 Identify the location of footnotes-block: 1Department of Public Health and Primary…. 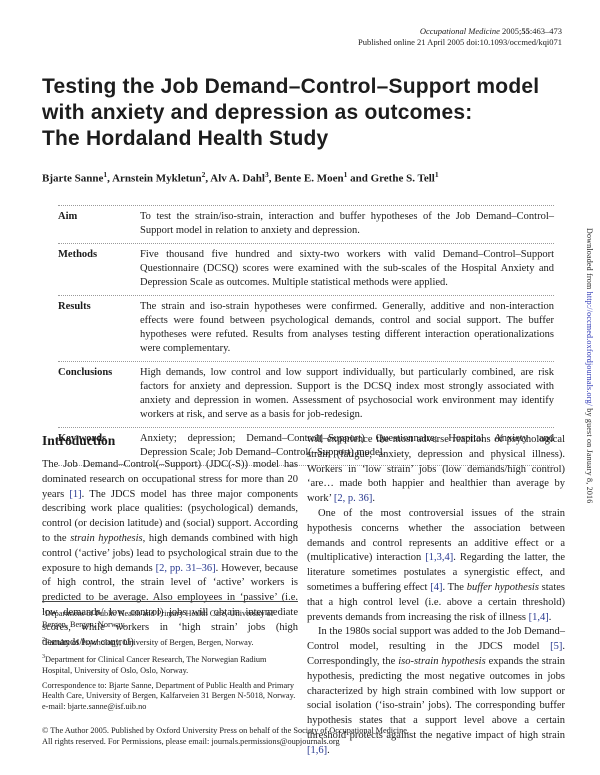
(170, 659).